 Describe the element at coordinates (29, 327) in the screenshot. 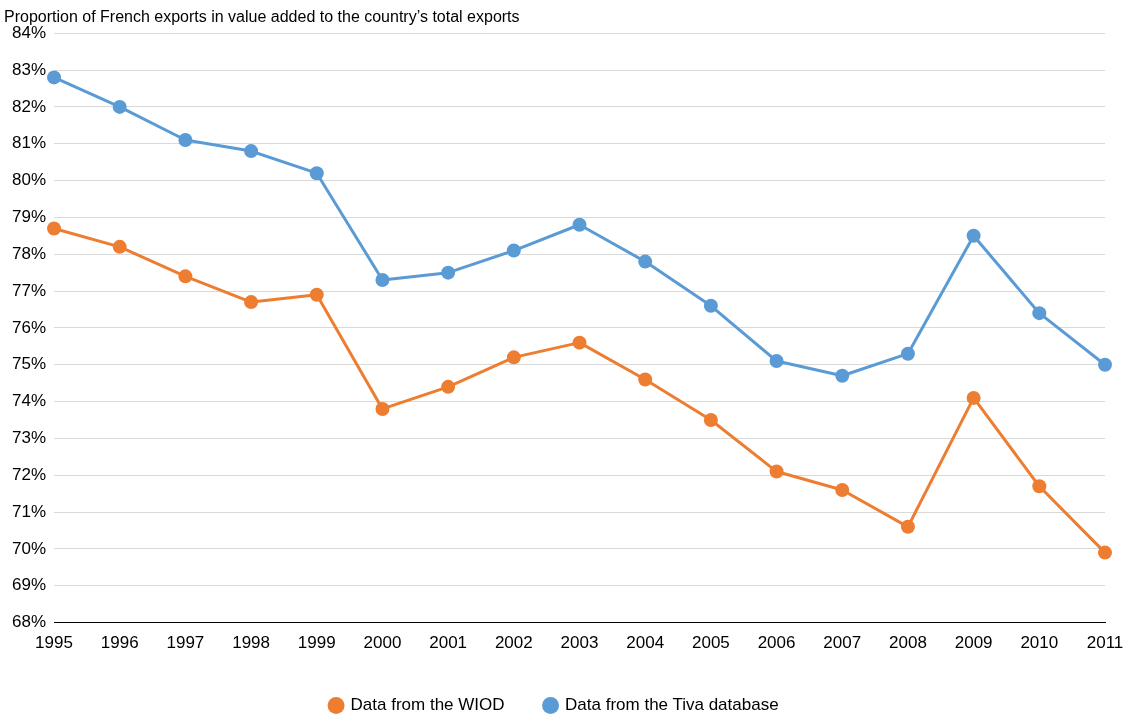

I see `y-tick-label: 76%` at that location.